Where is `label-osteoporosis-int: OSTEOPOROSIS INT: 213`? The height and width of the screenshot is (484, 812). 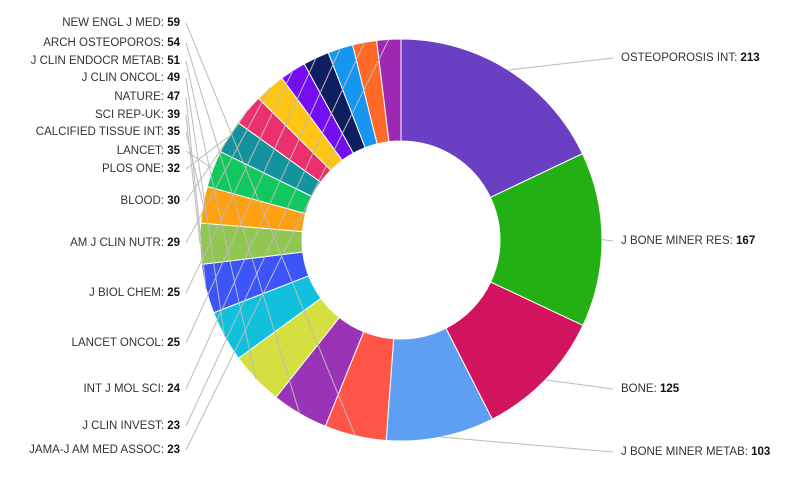
label-osteoporosis-int: OSTEOPOROSIS INT: 213 is located at coordinates (690, 58).